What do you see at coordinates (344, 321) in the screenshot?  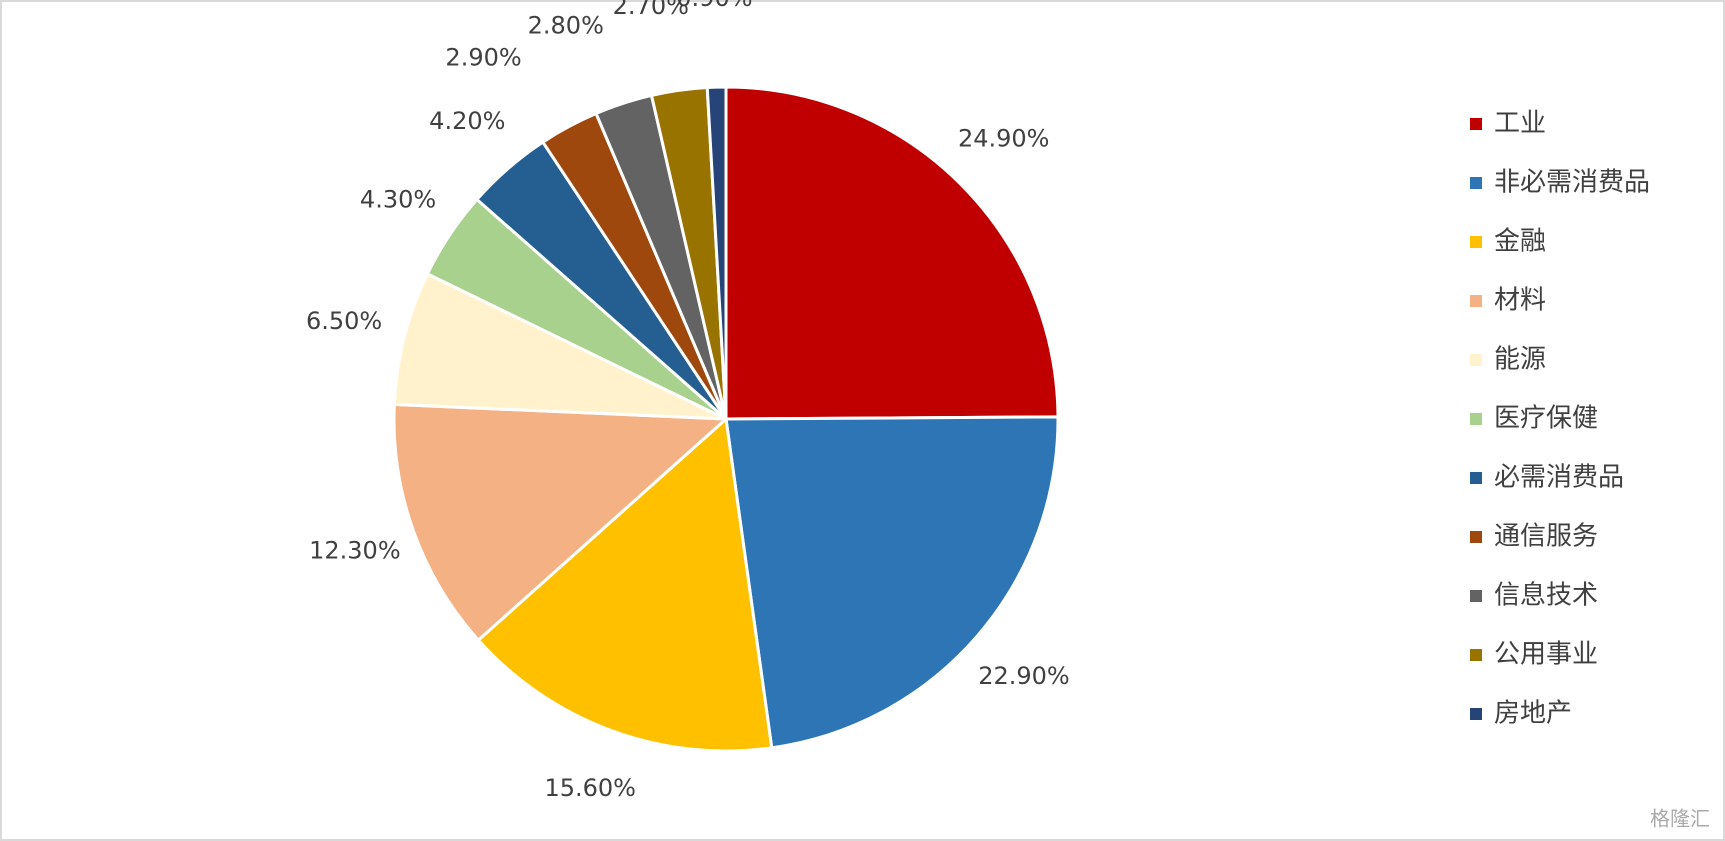 I see `data-label: 6.50%` at bounding box center [344, 321].